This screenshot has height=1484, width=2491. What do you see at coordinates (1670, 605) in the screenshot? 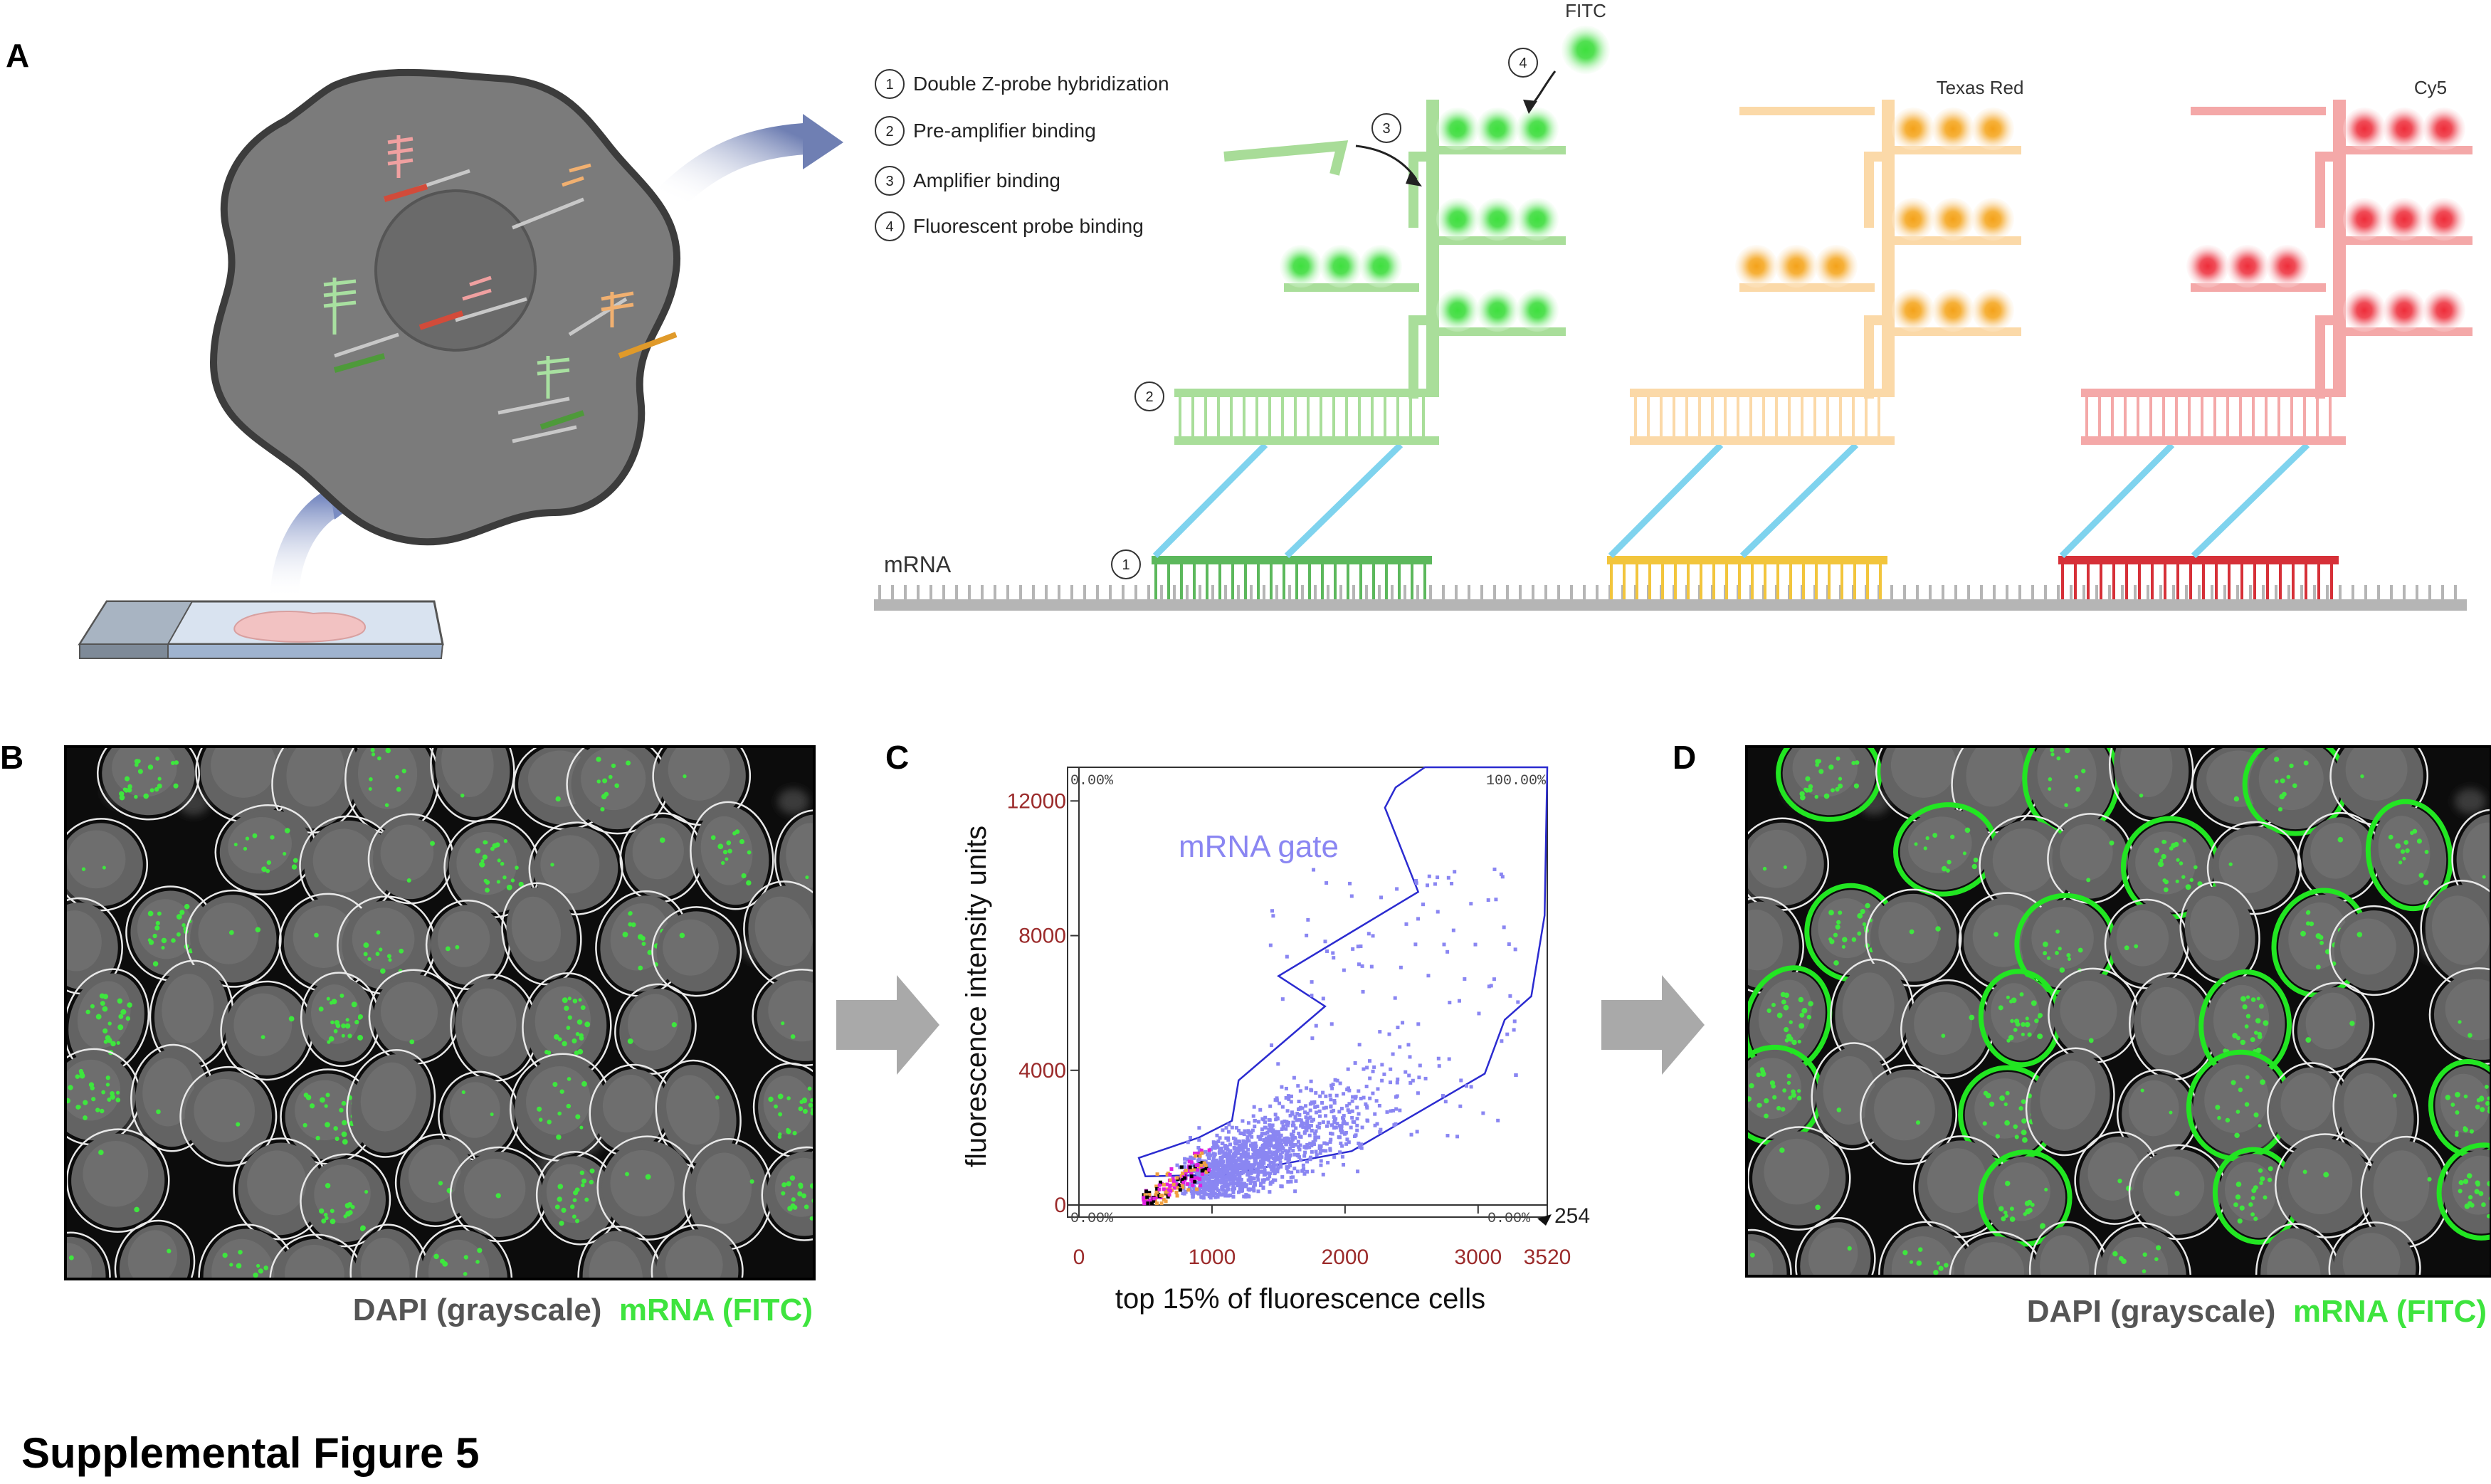
I see `mrna-backbone` at bounding box center [1670, 605].